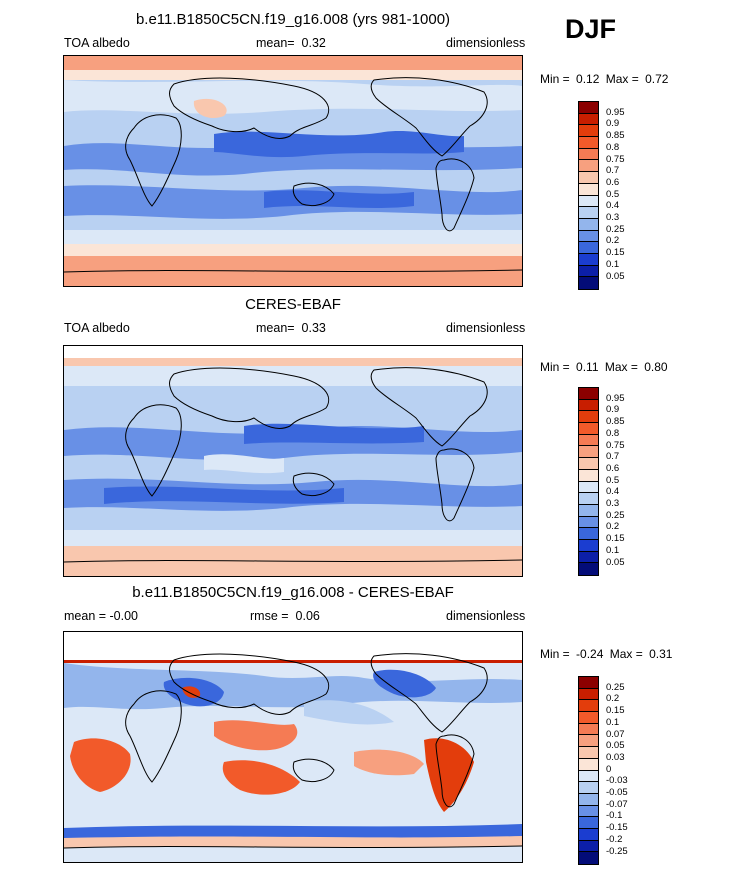  What do you see at coordinates (293, 304) in the screenshot?
I see `panel-title: CERES-EBAF` at bounding box center [293, 304].